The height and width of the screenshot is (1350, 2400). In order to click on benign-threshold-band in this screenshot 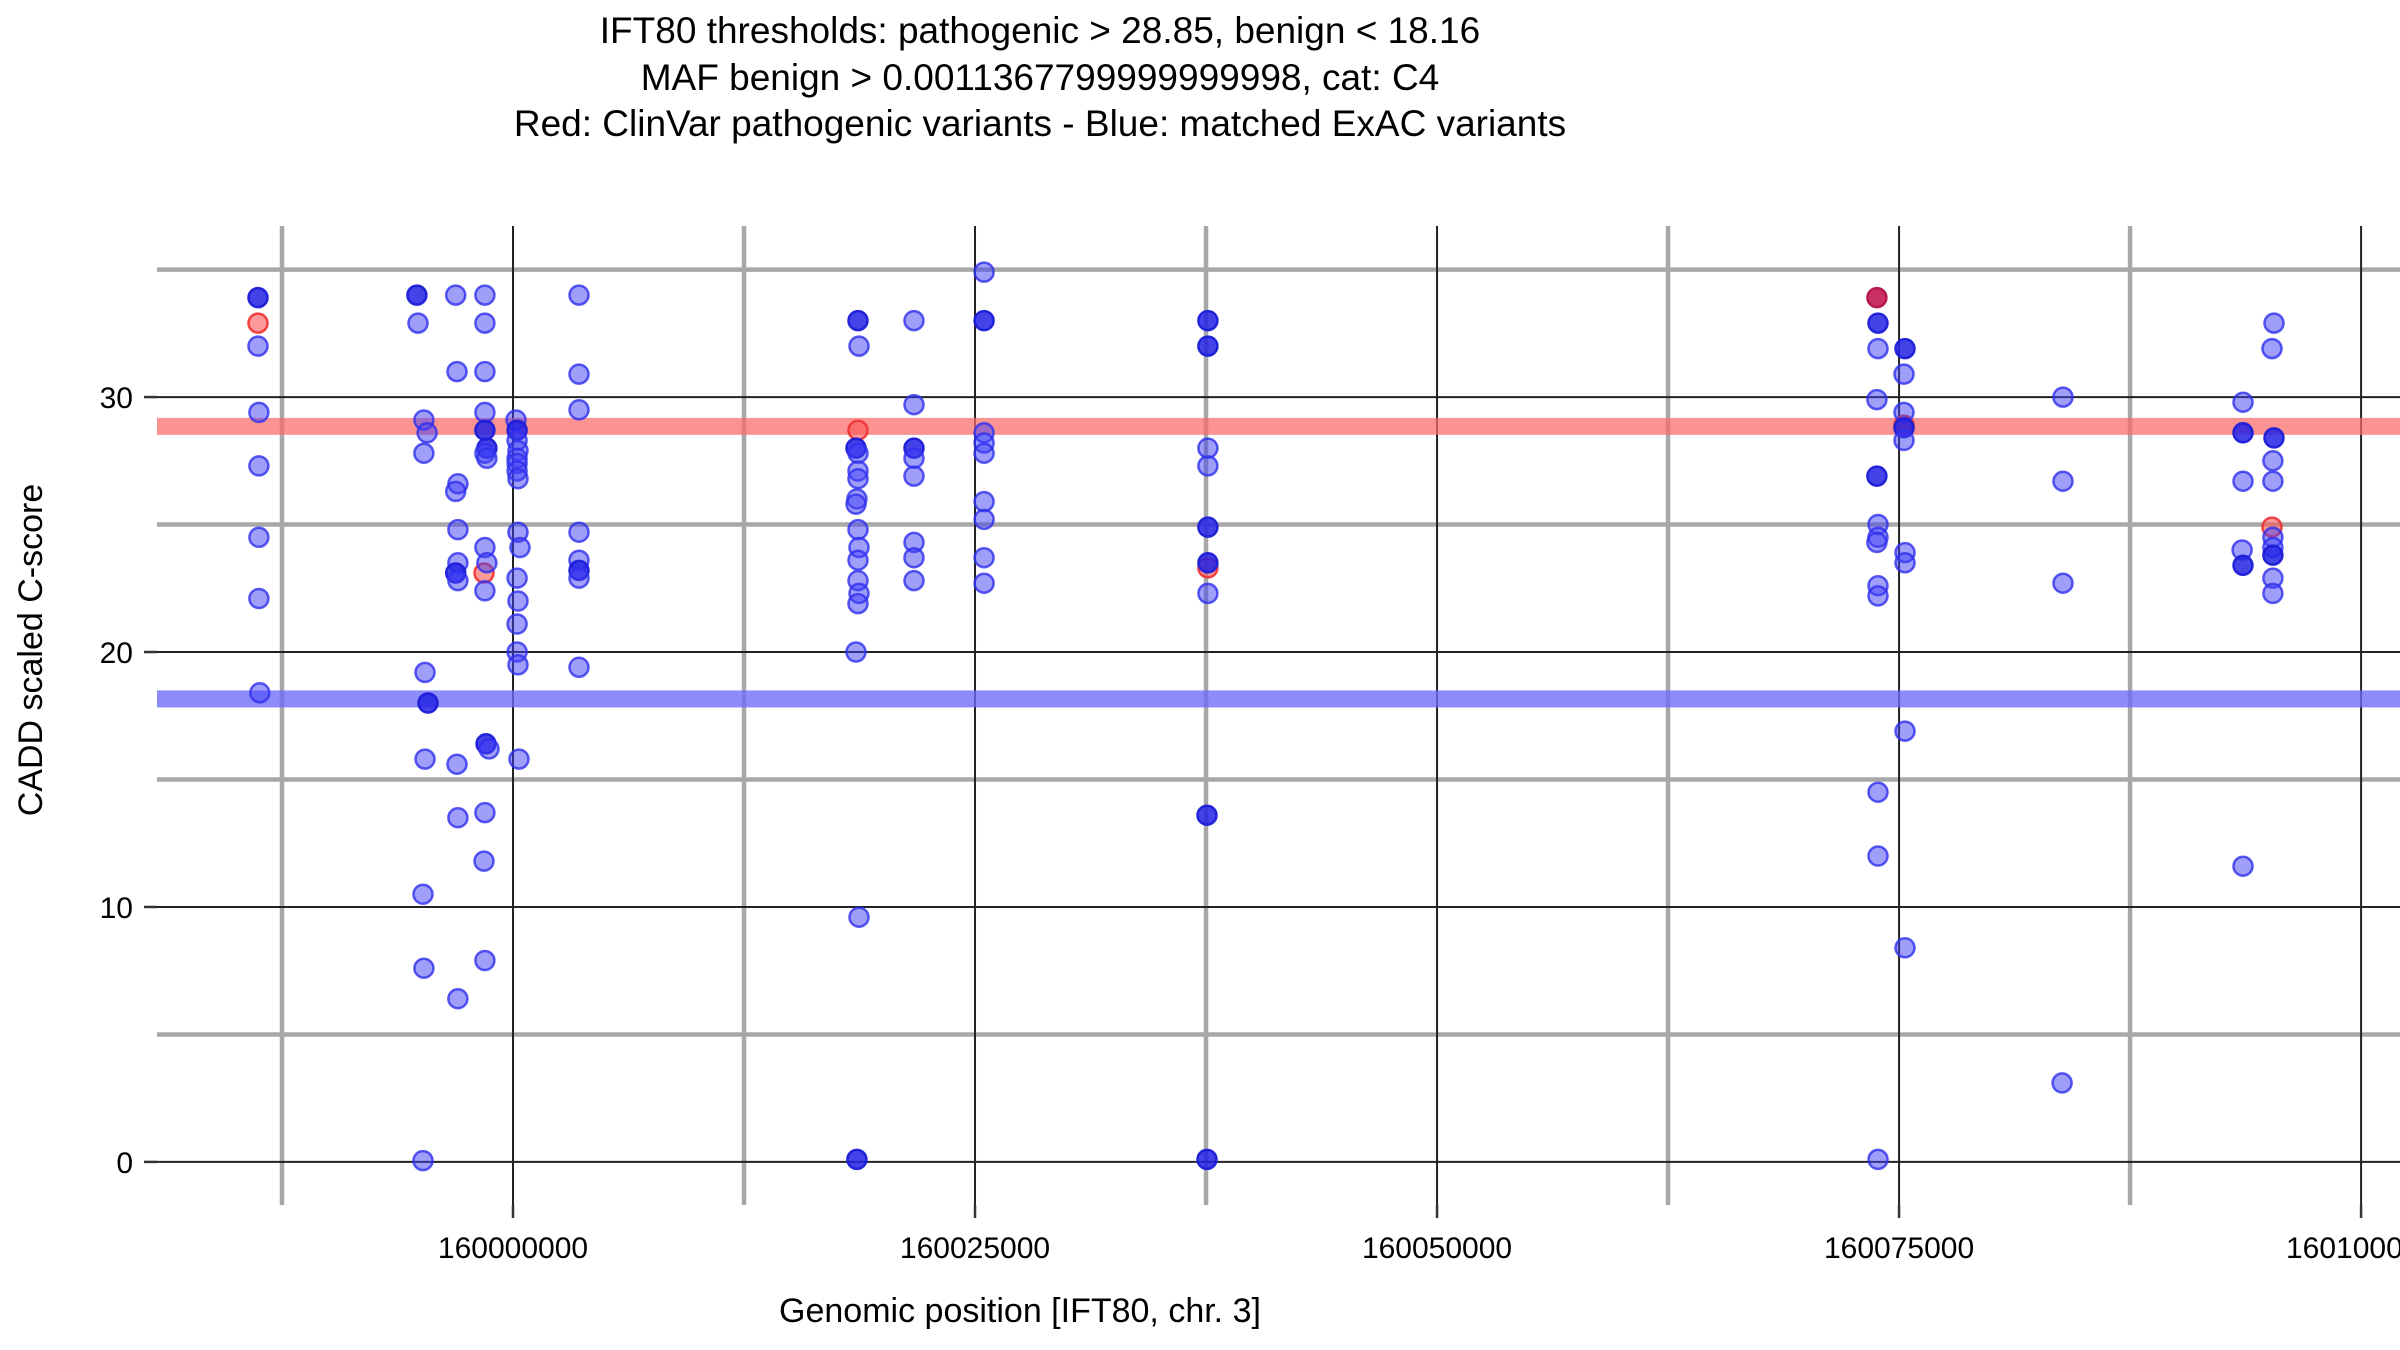, I will do `click(1278, 699)`.